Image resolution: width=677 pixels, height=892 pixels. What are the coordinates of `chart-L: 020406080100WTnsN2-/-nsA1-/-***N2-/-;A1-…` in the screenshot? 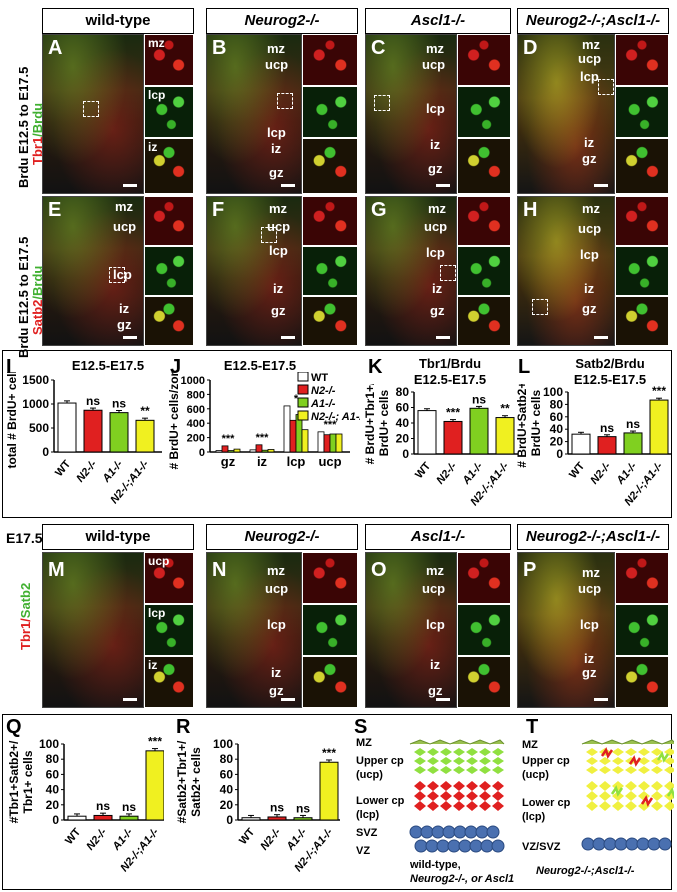 It's located at (594, 446).